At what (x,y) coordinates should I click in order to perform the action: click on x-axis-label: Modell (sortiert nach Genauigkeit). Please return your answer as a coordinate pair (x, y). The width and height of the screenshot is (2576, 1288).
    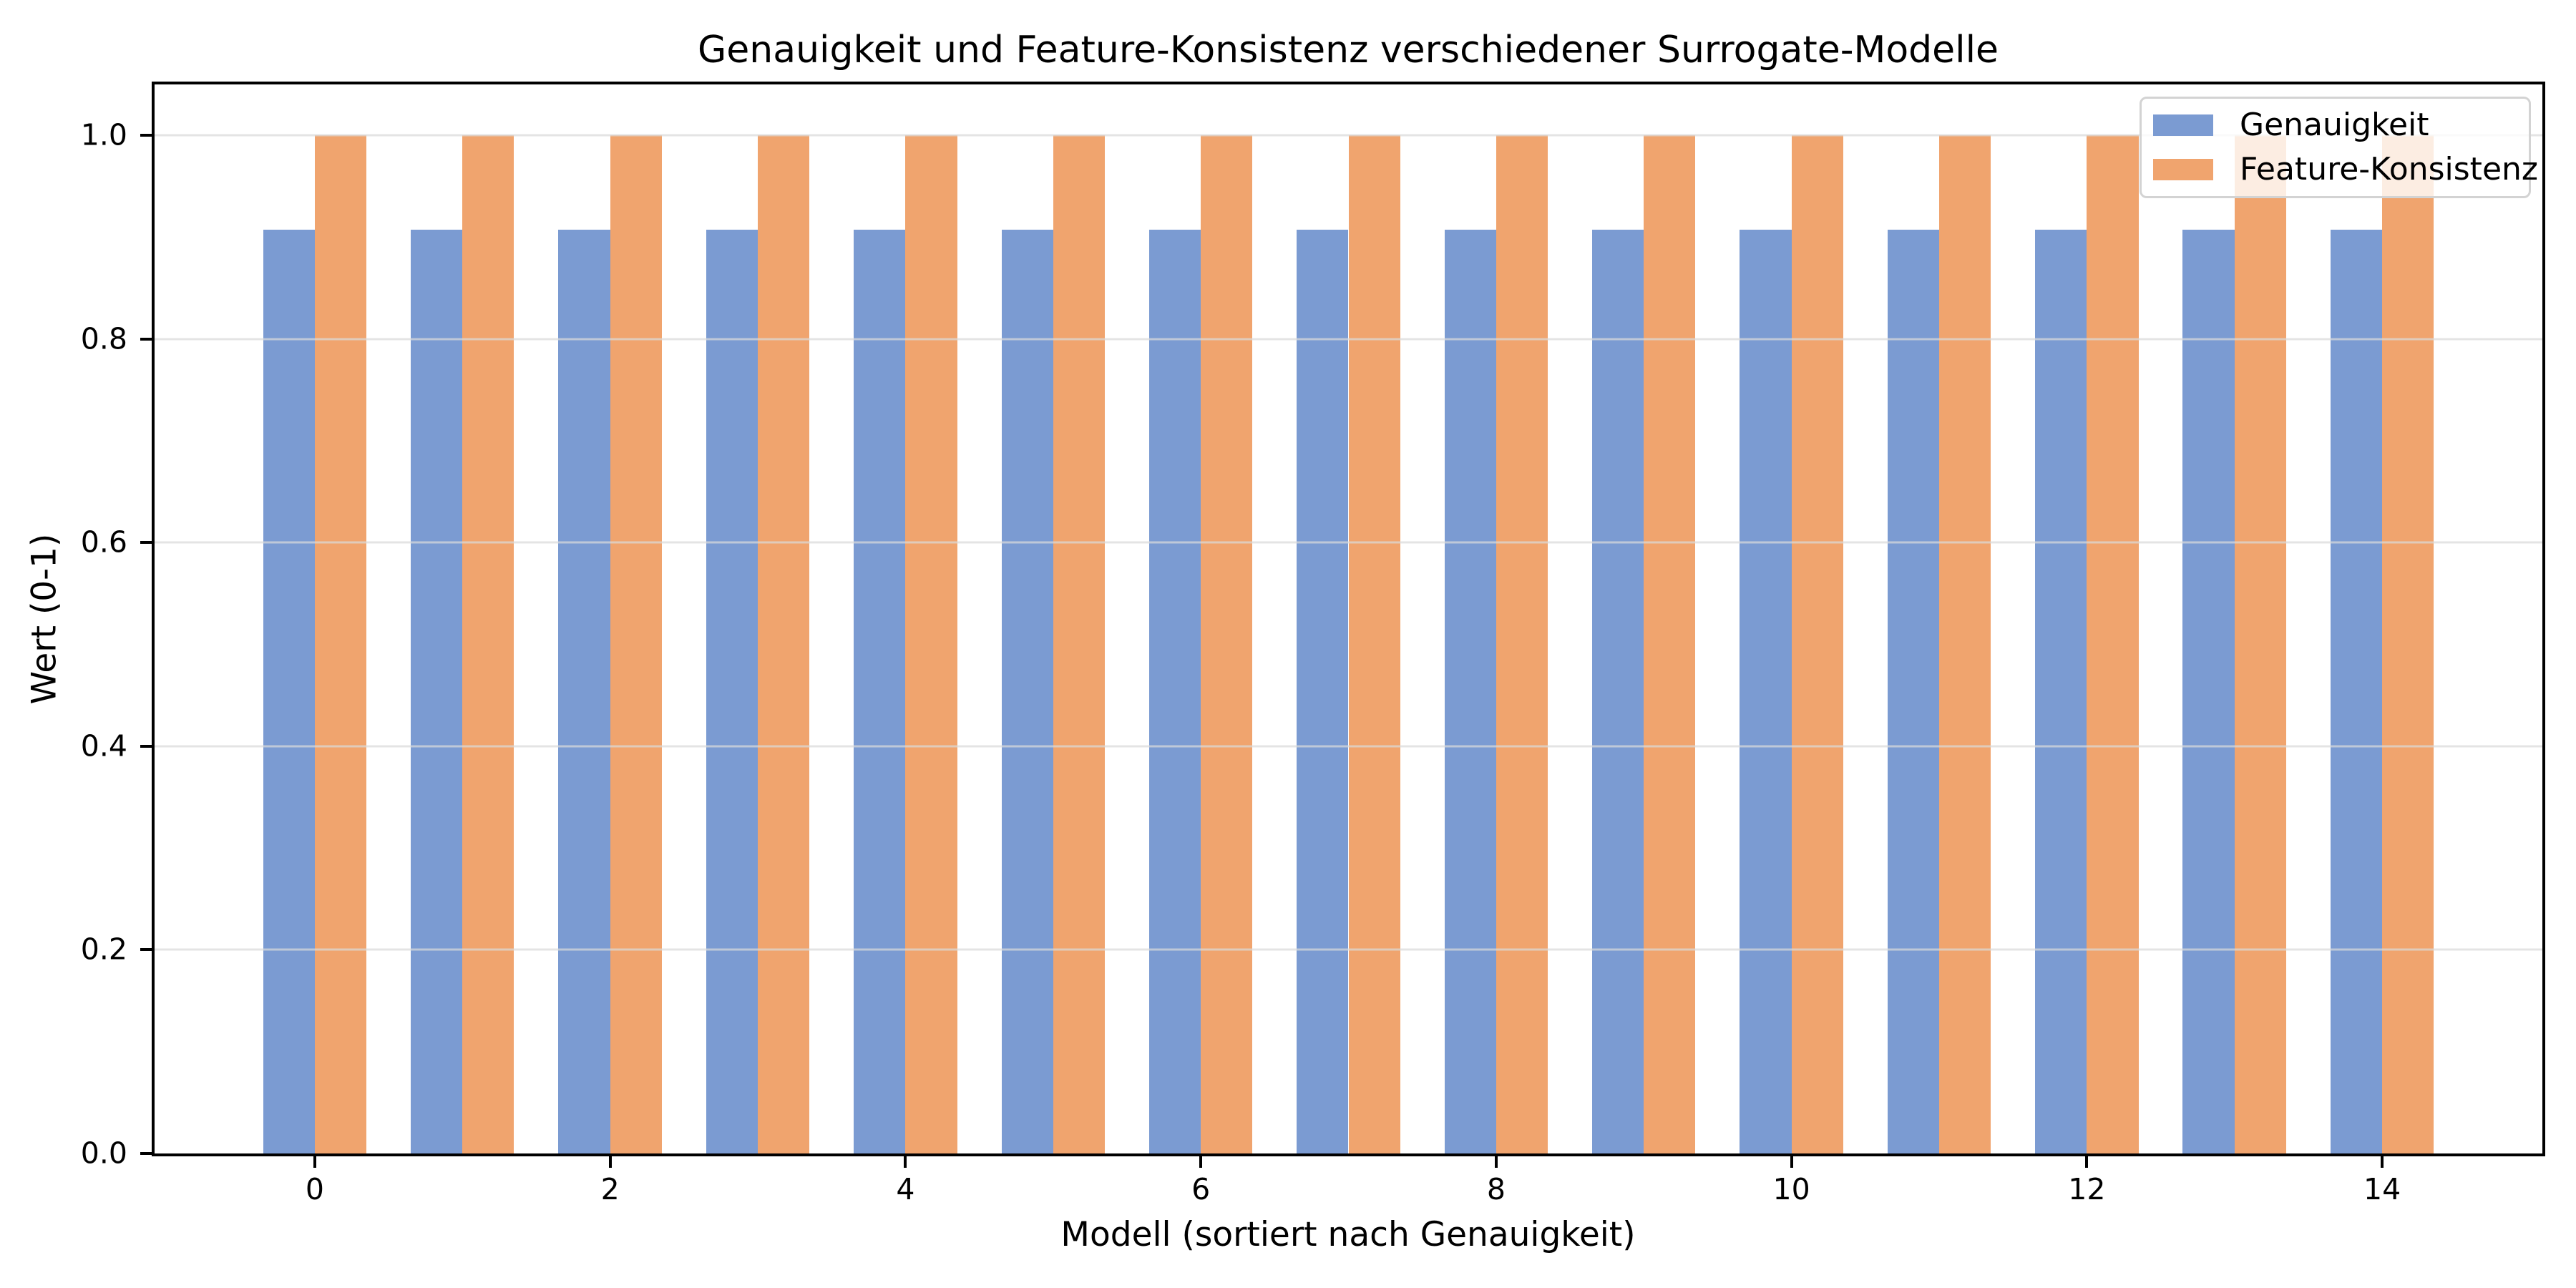
    Looking at the image, I should click on (1348, 1234).